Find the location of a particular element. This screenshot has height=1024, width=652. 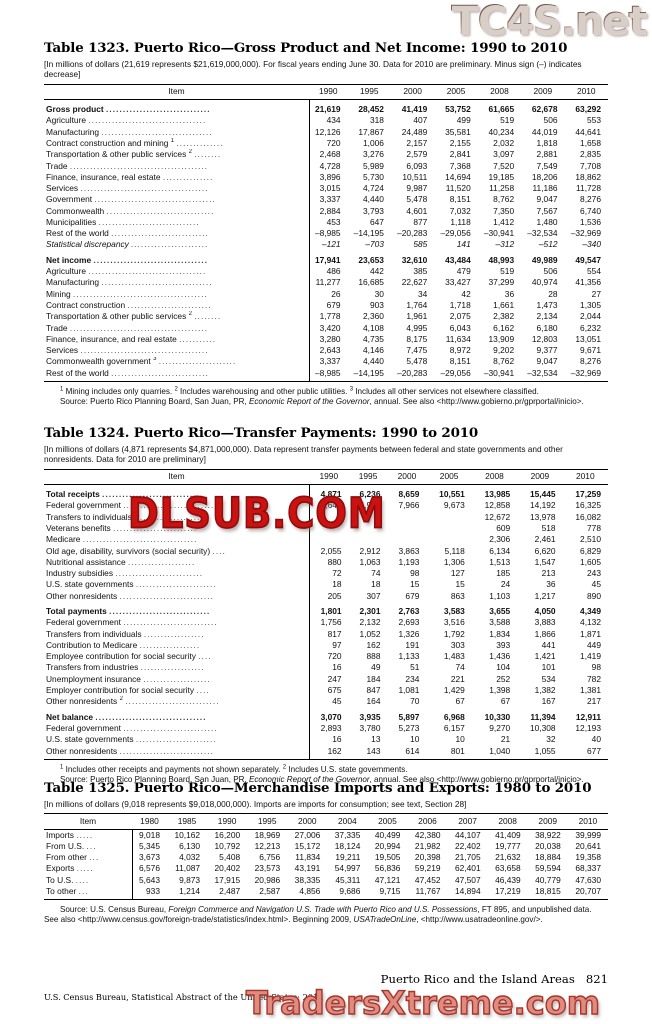

data-cell: 4,995 is located at coordinates (417, 327).